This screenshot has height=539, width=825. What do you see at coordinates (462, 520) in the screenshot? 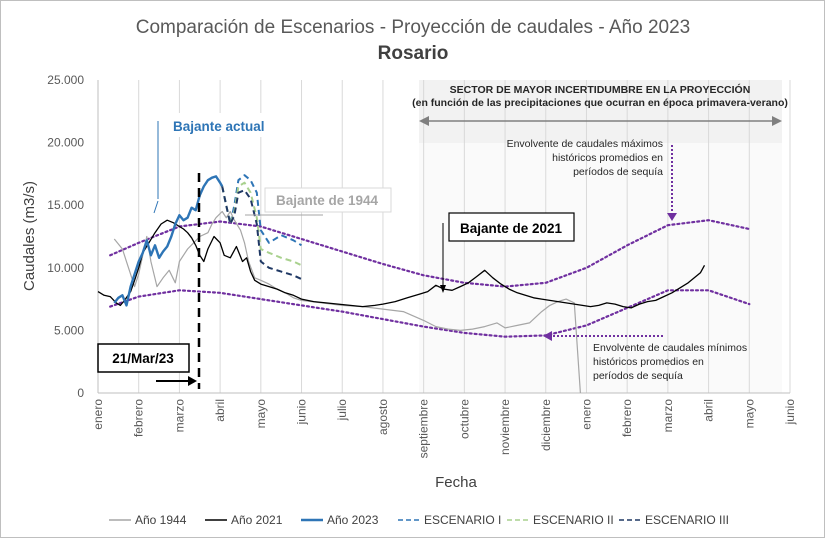
I see `legend-label: ESCENARIO I` at bounding box center [462, 520].